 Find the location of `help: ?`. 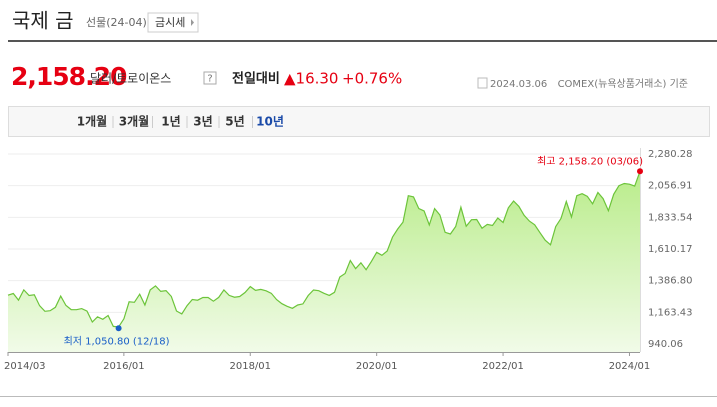

help: ? is located at coordinates (209, 79).